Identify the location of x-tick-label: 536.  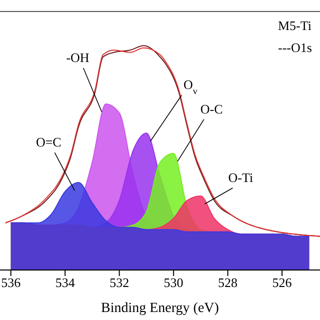
(11, 282).